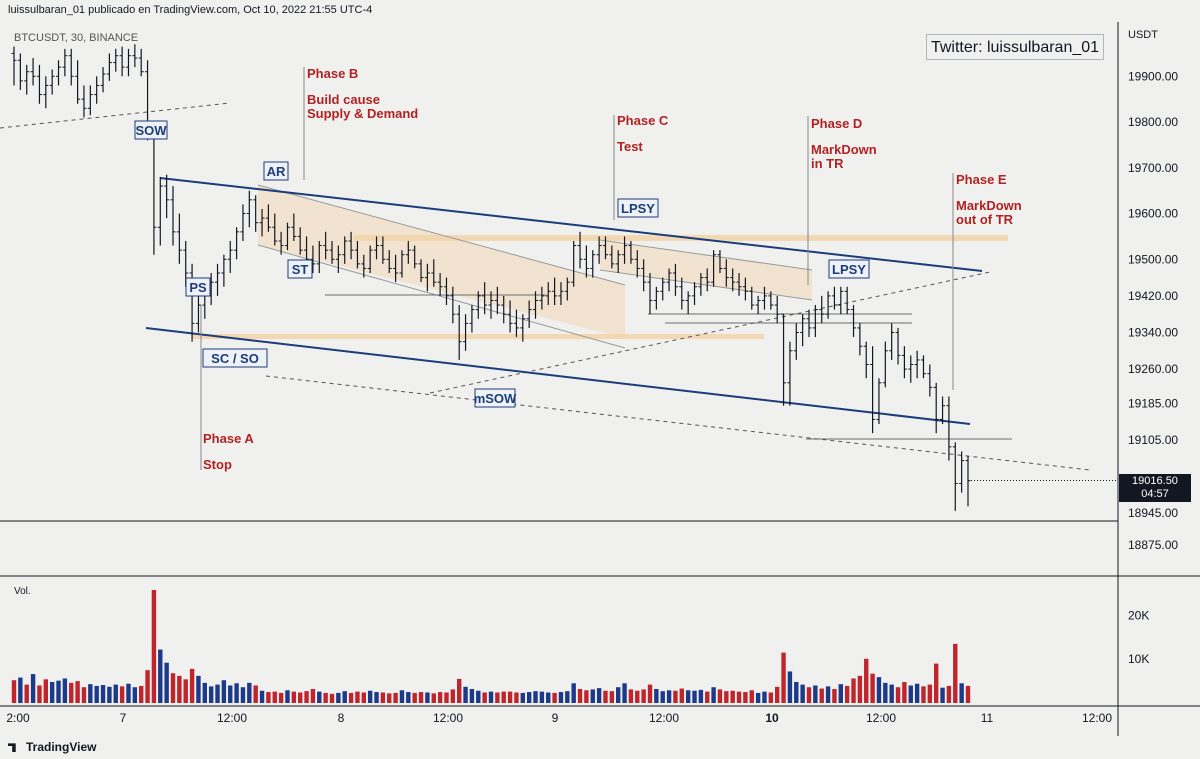  What do you see at coordinates (630, 146) in the screenshot?
I see `phase-note: Test` at bounding box center [630, 146].